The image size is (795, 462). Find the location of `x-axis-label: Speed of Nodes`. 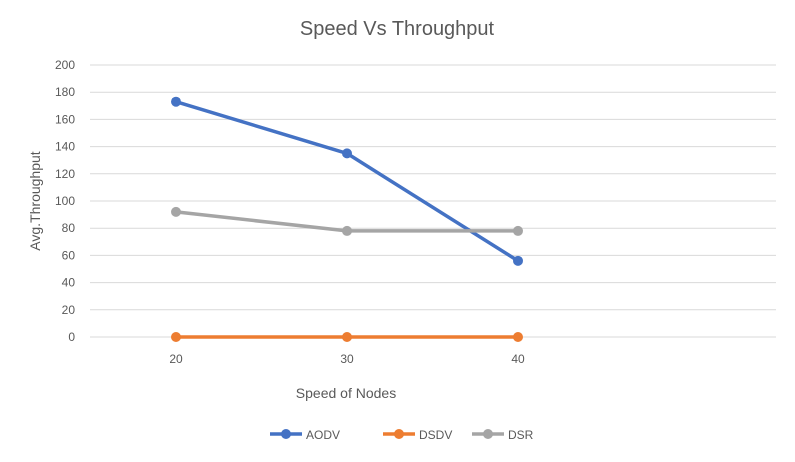

x-axis-label: Speed of Nodes is located at coordinates (346, 393).